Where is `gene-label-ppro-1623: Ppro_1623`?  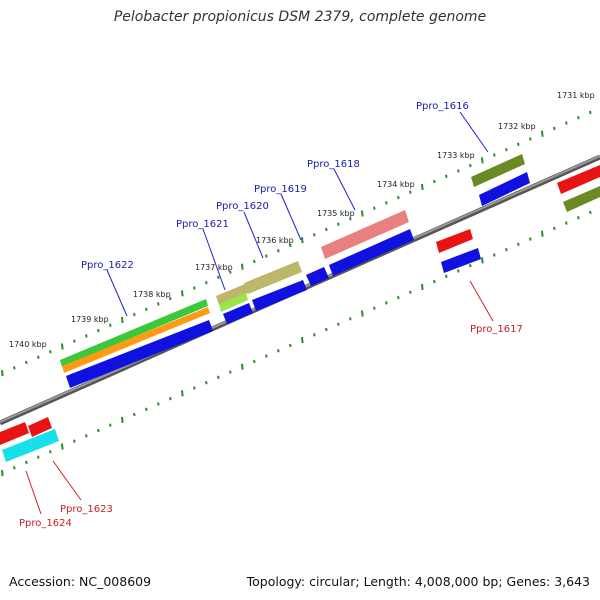 gene-label-ppro-1623: Ppro_1623 is located at coordinates (86, 509).